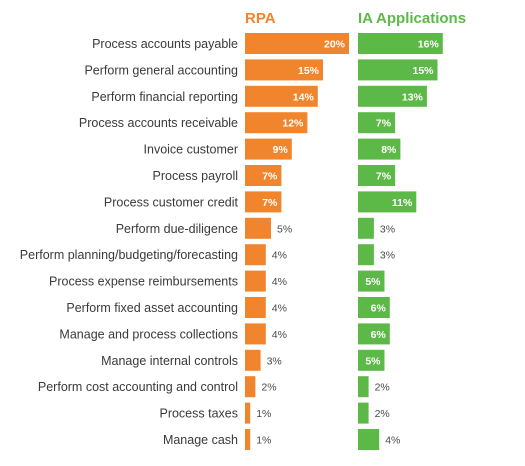 The width and height of the screenshot is (525, 466). I want to click on category-label: Process accounts payable, so click(165, 44).